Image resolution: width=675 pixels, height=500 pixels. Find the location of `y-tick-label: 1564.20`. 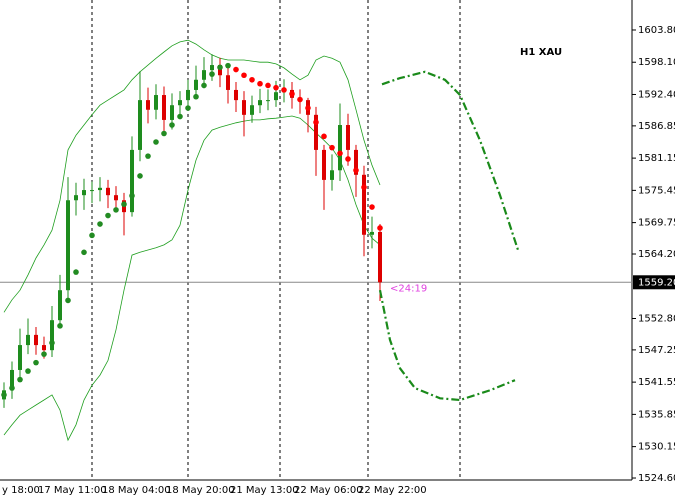

y-tick-label: 1564.20 is located at coordinates (656, 254).